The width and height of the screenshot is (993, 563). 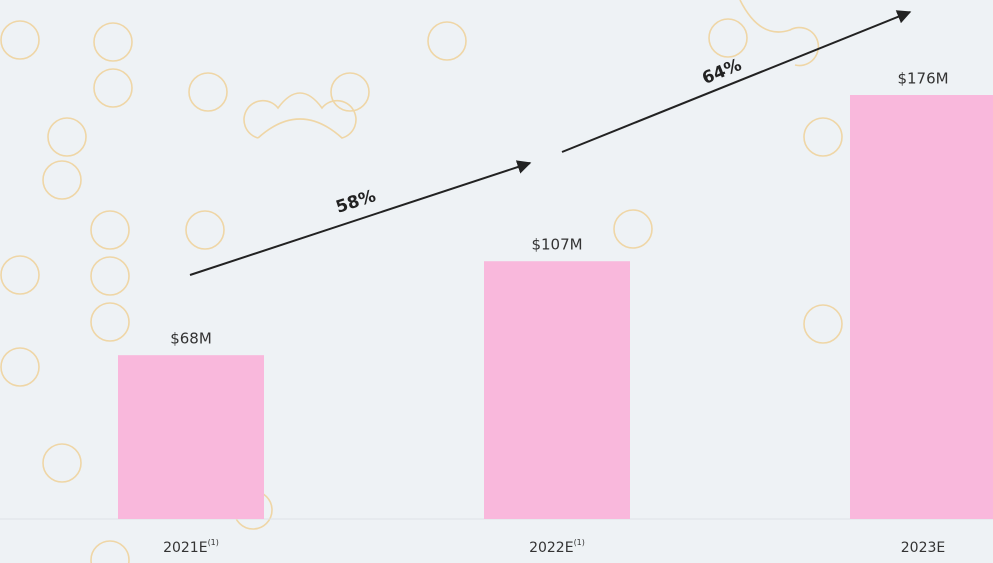 What do you see at coordinates (191, 339) in the screenshot?
I see `value-label: $68M` at bounding box center [191, 339].